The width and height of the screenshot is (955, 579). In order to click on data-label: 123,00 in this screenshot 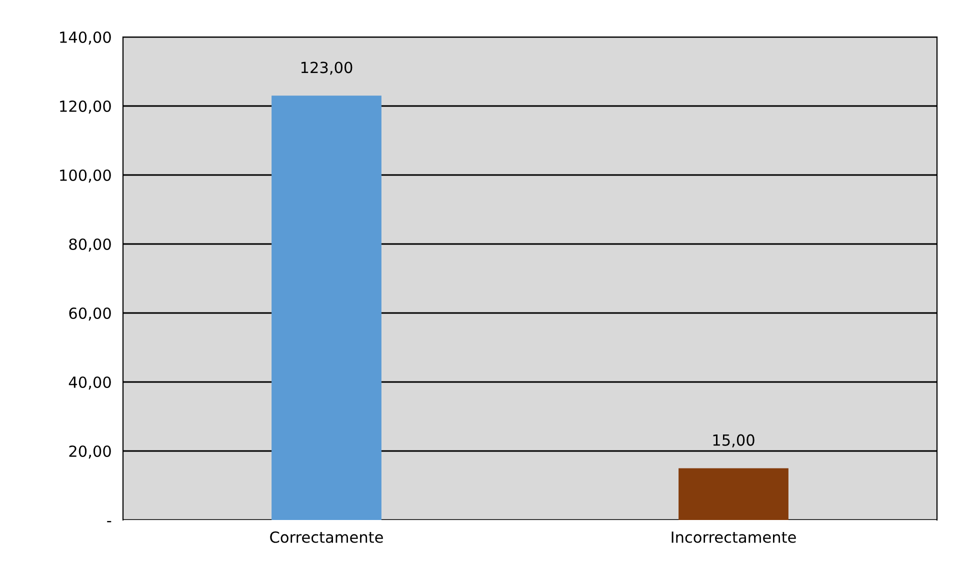, I will do `click(326, 68)`.